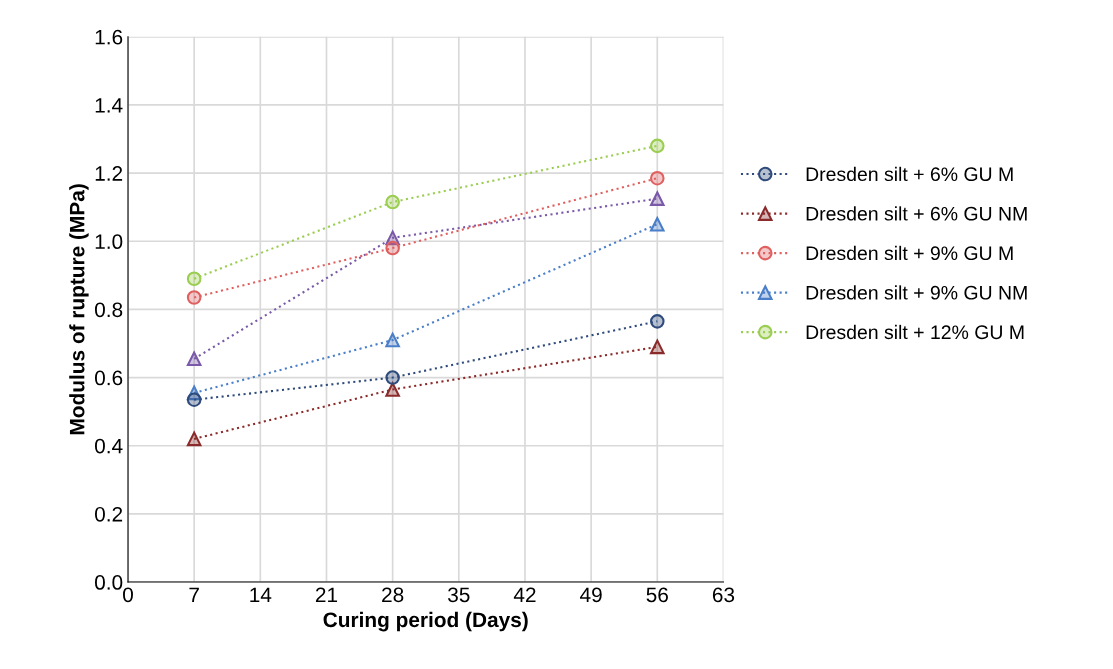 This screenshot has width=1113, height=669. I want to click on legend-label: Dresden silt + 9% GU NM, so click(916, 292).